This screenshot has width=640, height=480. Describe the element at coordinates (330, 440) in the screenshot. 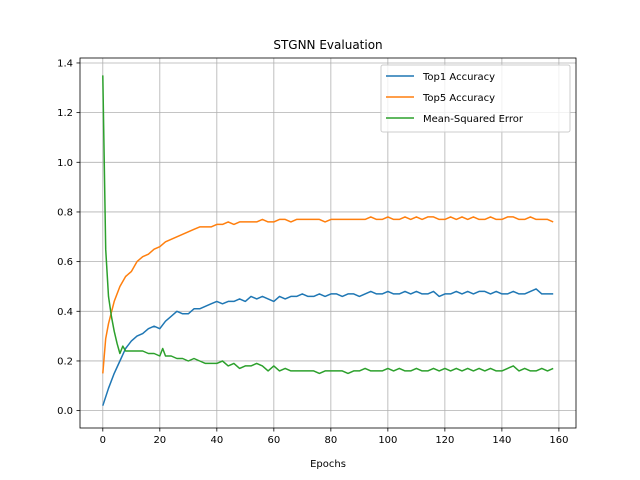

I see `x-tick-label: 80` at that location.